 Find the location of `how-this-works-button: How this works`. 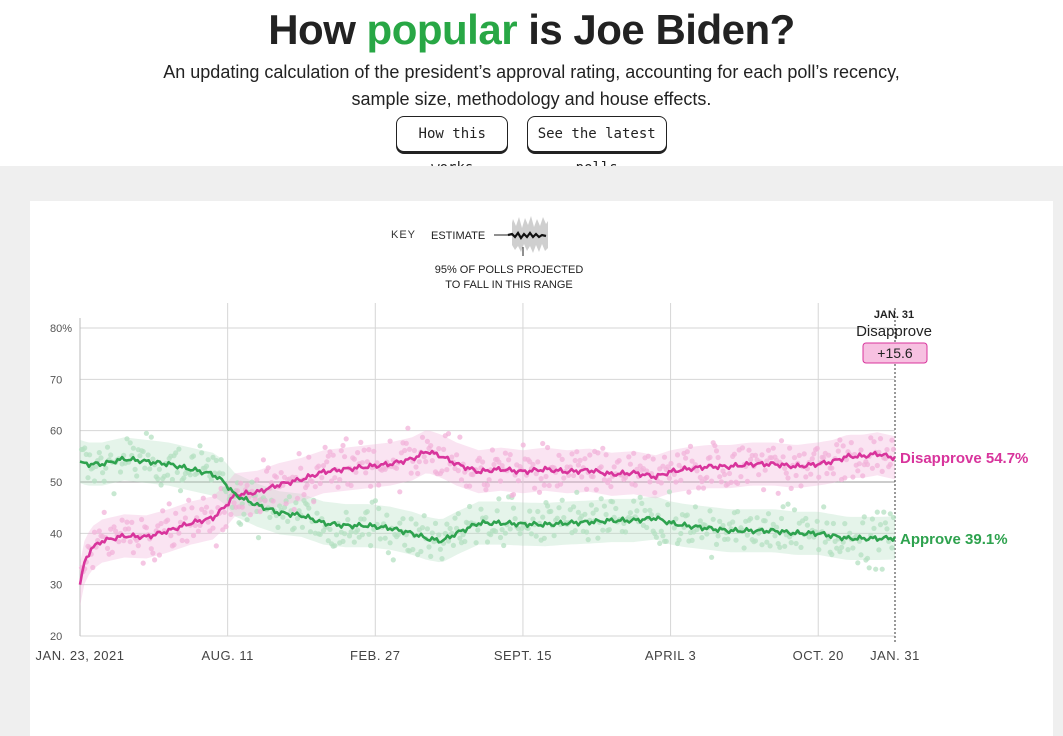

how-this-works-button: How this works is located at coordinates (452, 146).